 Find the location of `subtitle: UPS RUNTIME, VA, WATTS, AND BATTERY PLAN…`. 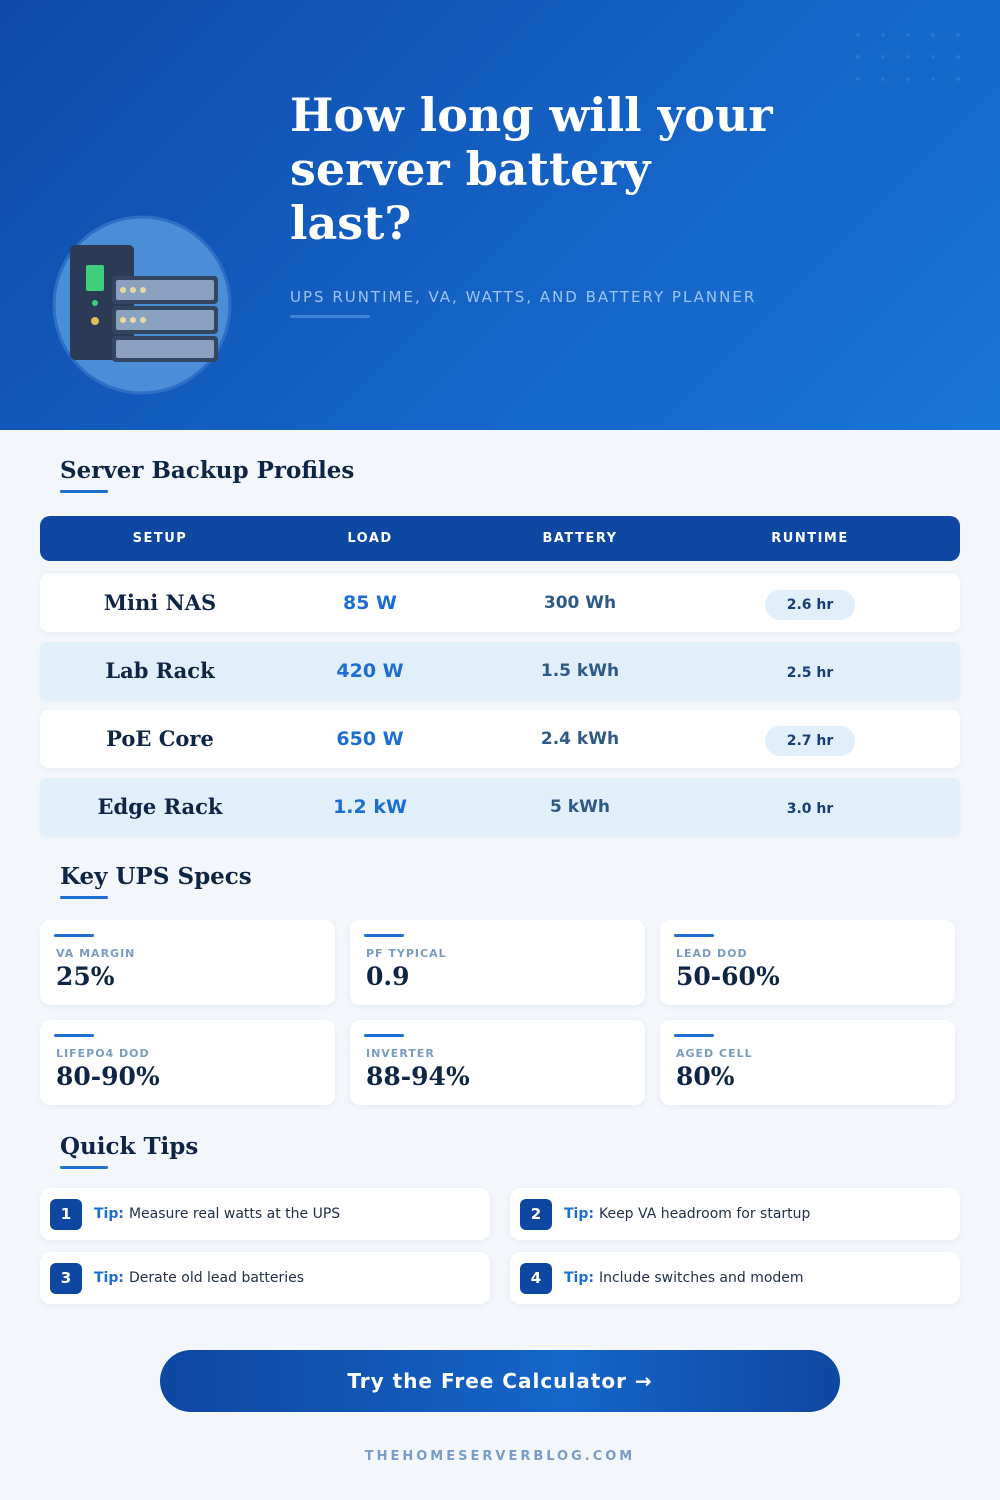

subtitle: UPS RUNTIME, VA, WATTS, AND BATTERY PLAN… is located at coordinates (523, 297).